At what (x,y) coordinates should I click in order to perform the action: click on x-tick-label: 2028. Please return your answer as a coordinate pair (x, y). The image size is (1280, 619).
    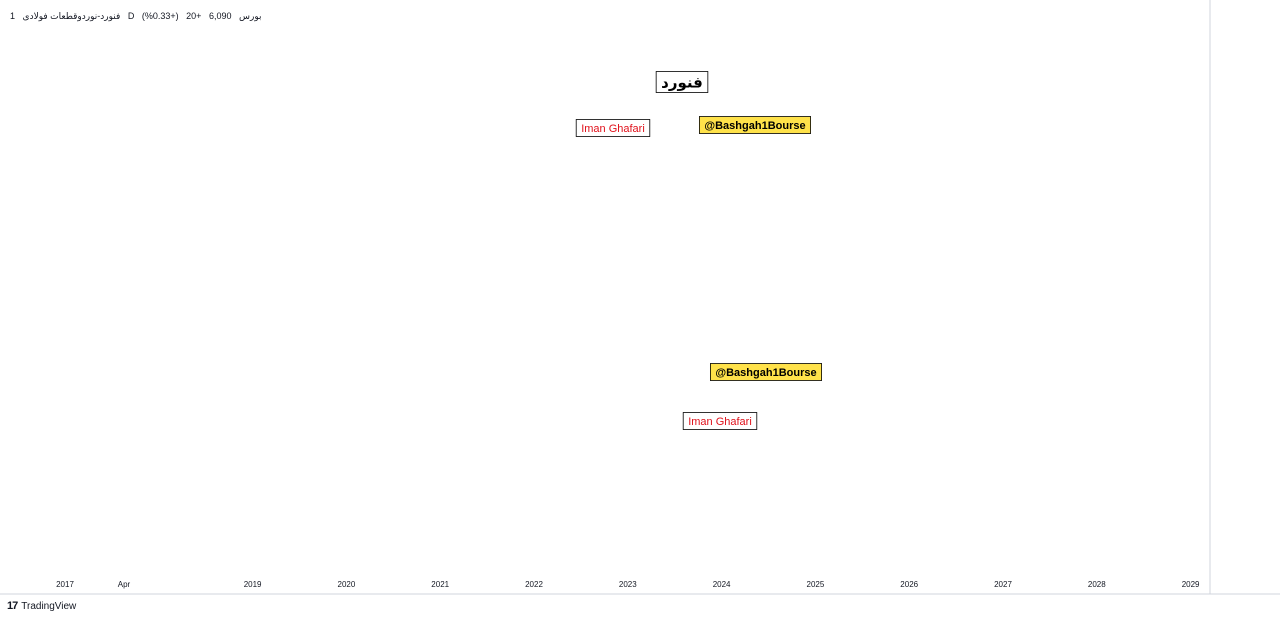
    Looking at the image, I should click on (1097, 584).